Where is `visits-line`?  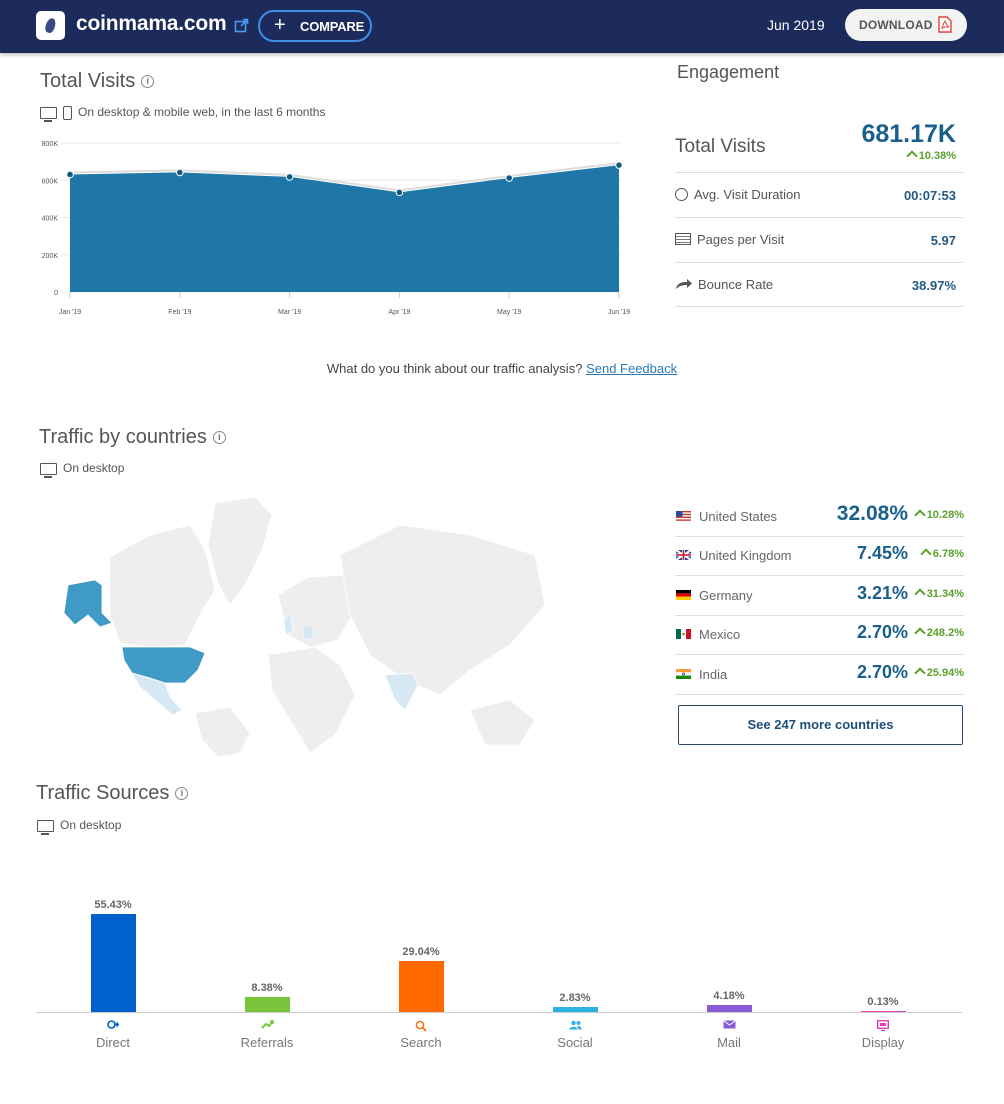
visits-line is located at coordinates (344, 177).